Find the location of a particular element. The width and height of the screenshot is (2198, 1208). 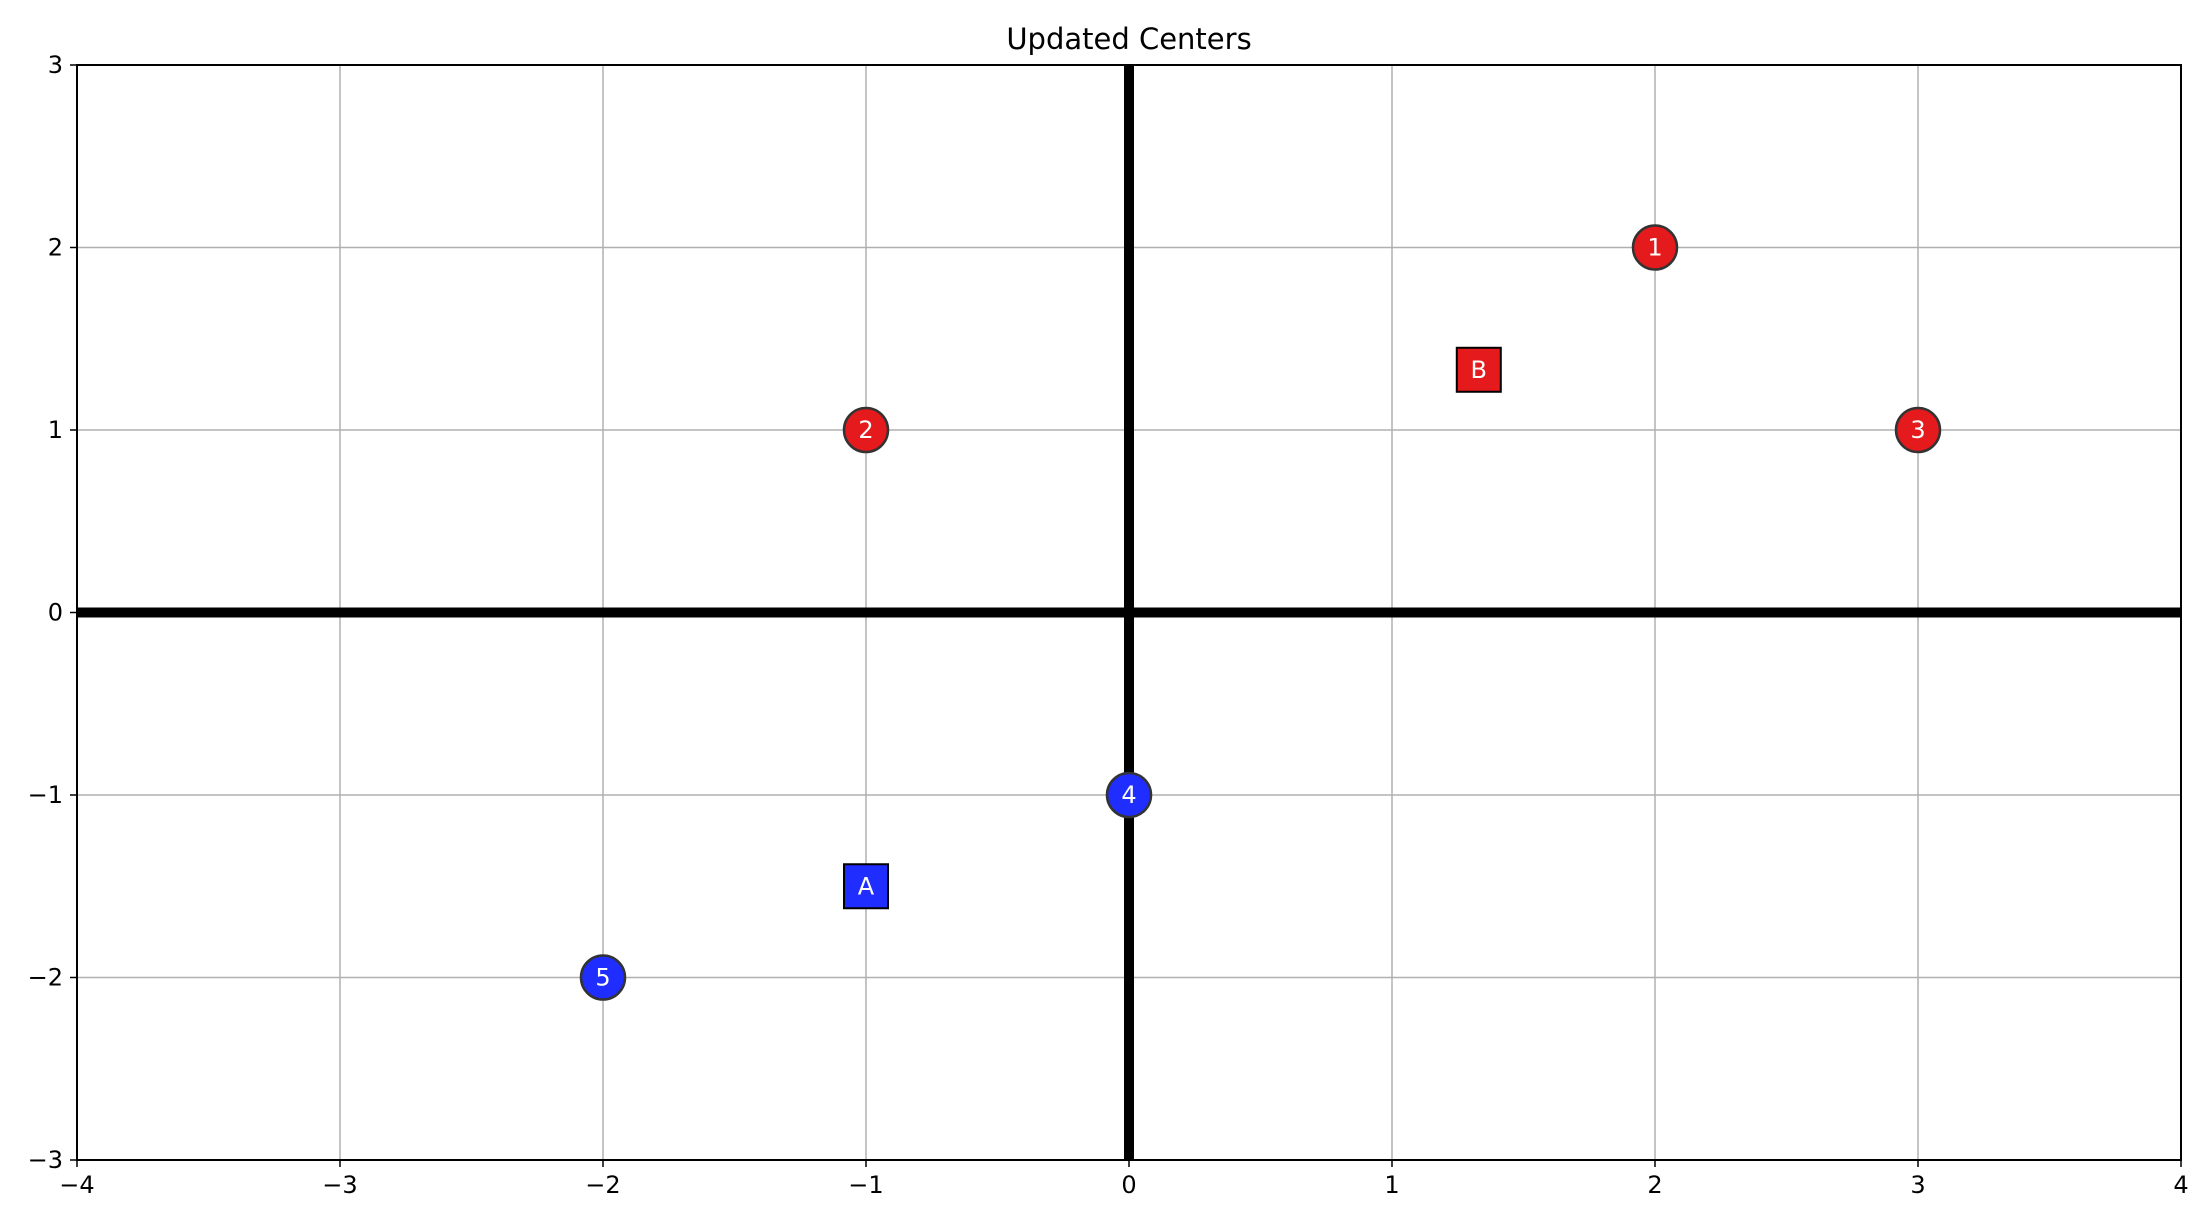

data-point-1: 1 is located at coordinates (1655, 247).